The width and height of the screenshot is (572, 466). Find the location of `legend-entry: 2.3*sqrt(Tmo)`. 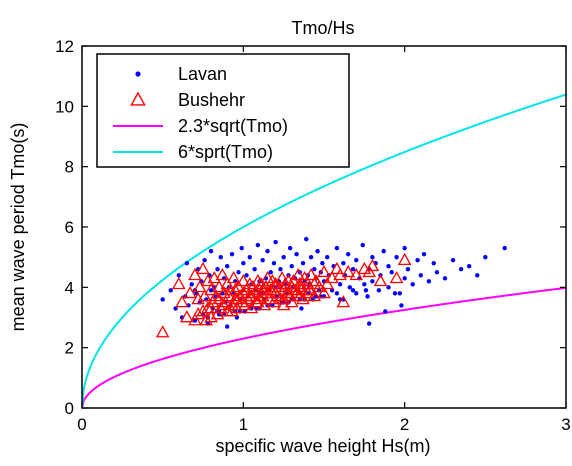

legend-entry: 2.3*sqrt(Tmo) is located at coordinates (200, 126).